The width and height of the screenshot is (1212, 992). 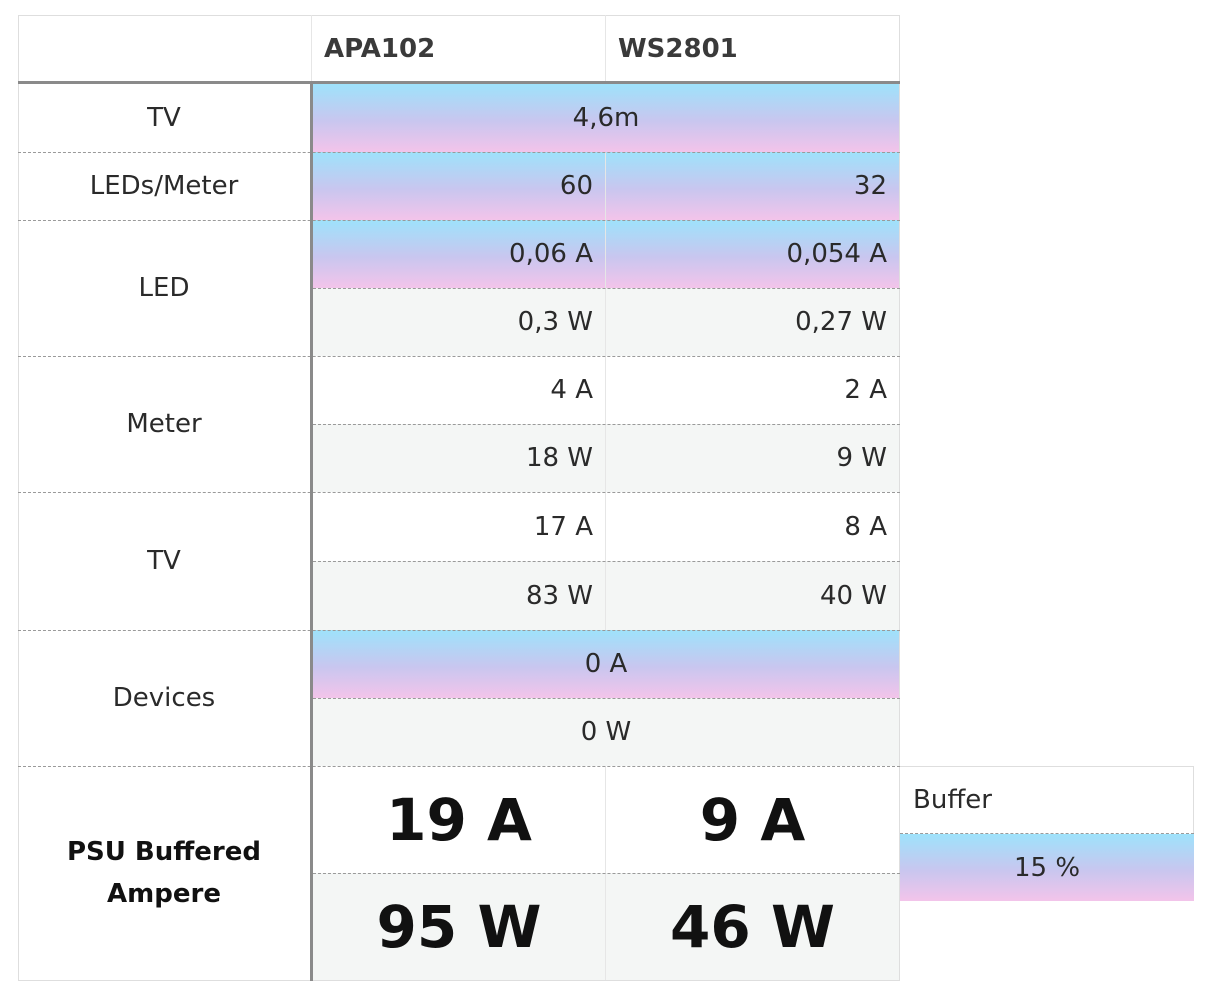 I want to click on row-label-tv-length: TV, so click(x=164, y=118).